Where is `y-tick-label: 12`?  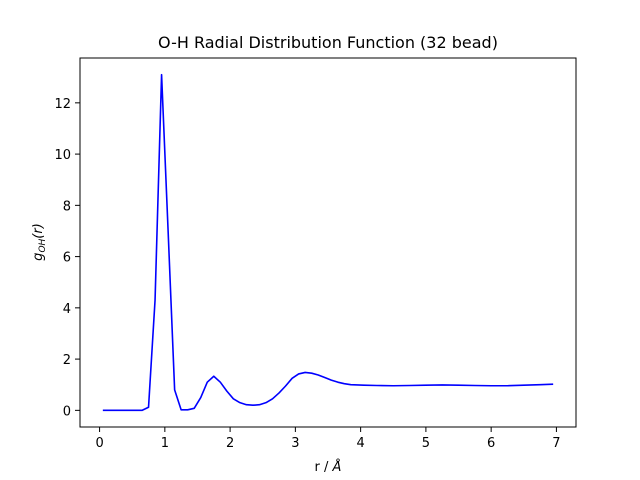 y-tick-label: 12 is located at coordinates (62, 104).